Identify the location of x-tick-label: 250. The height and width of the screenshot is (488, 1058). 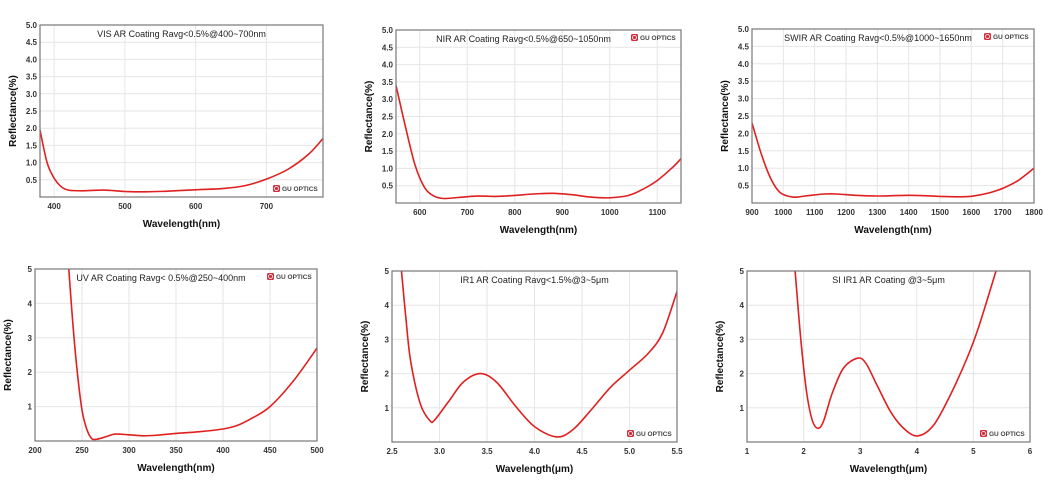
(82, 450).